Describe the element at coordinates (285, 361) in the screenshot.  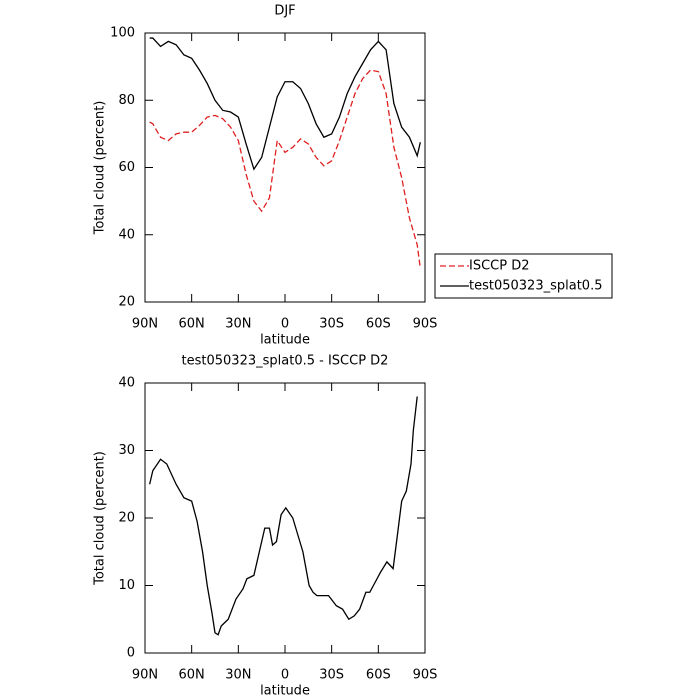
I see `chart-title: test050323_splat0.5 - ISCCP D2` at that location.